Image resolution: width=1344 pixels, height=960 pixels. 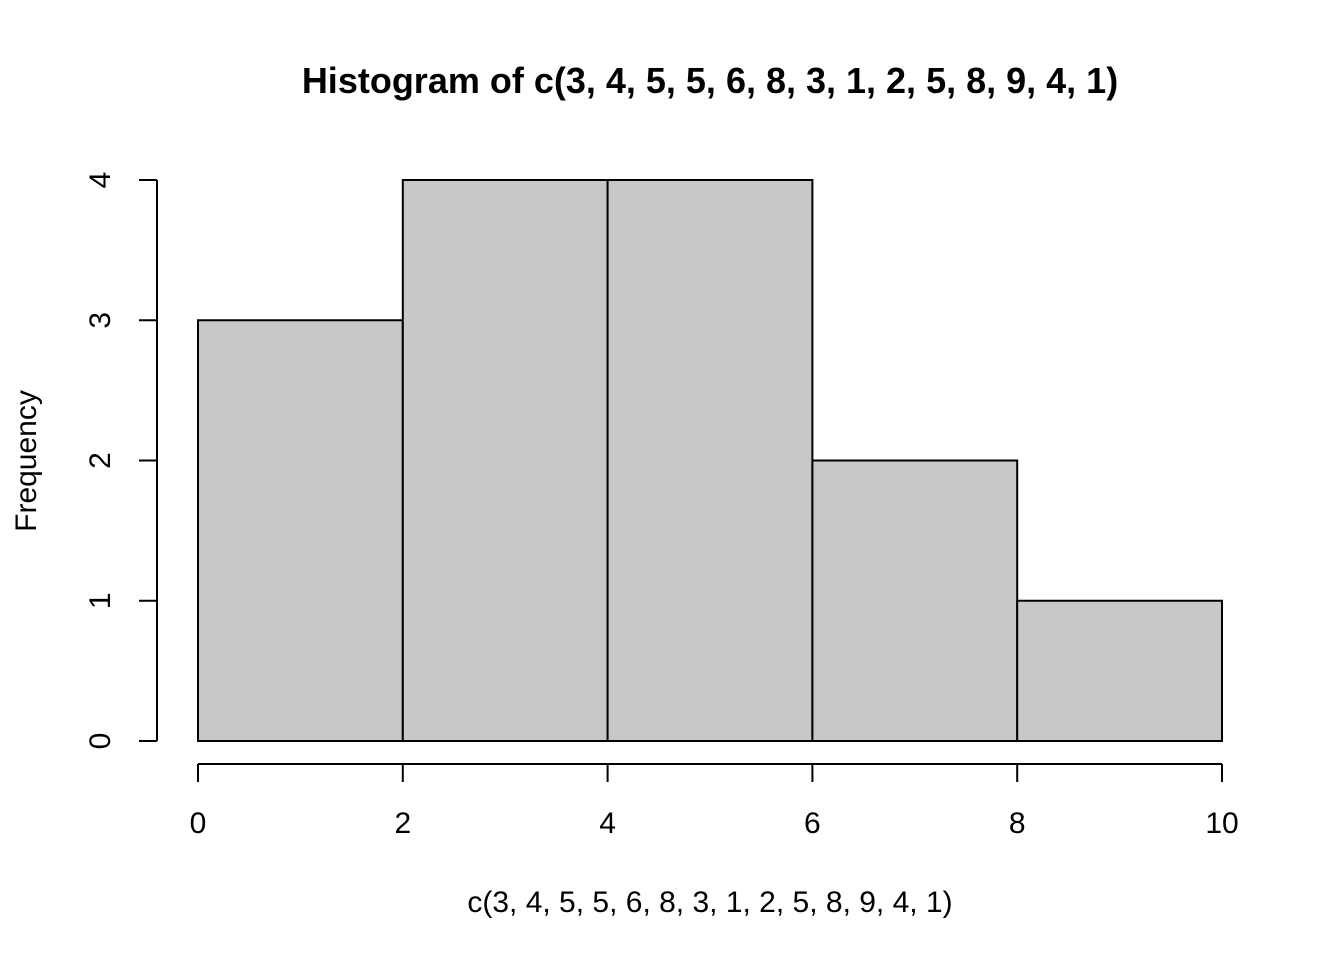 I want to click on y-tick-label: 2, so click(x=100, y=460).